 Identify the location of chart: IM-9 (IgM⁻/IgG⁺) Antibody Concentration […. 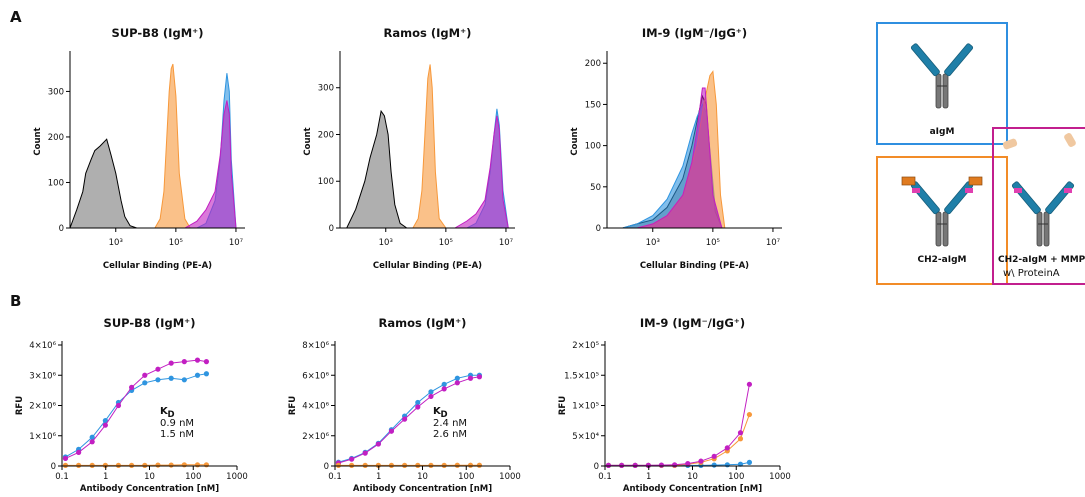
(674, 405).